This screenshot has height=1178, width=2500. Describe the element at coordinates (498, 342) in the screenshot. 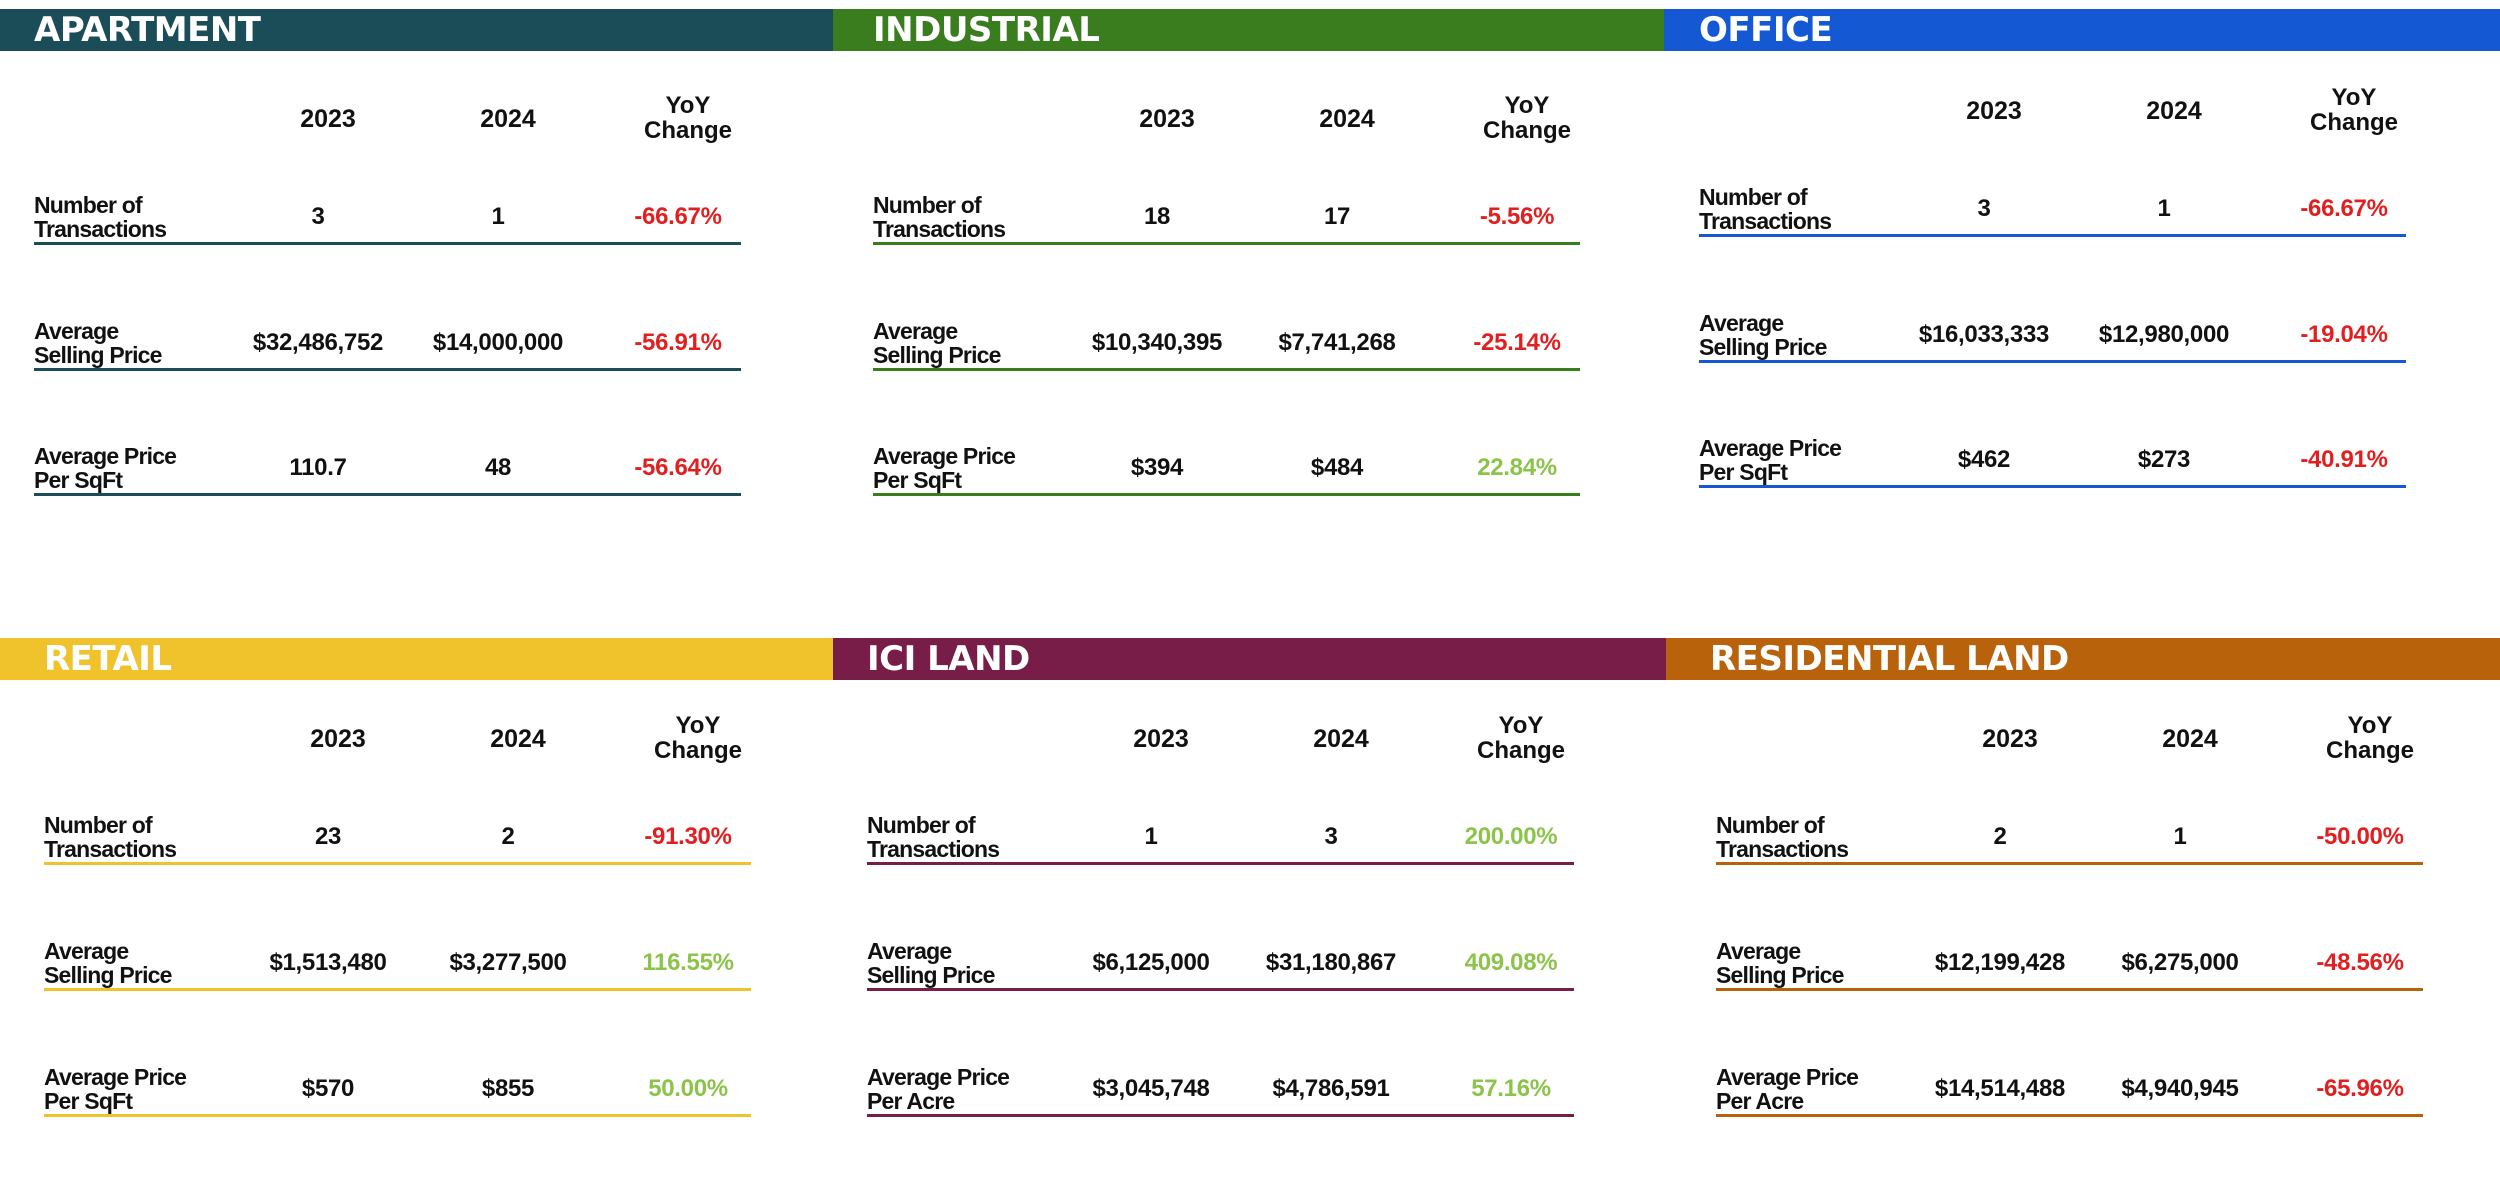

I see `value-2024: $14,000,000` at that location.